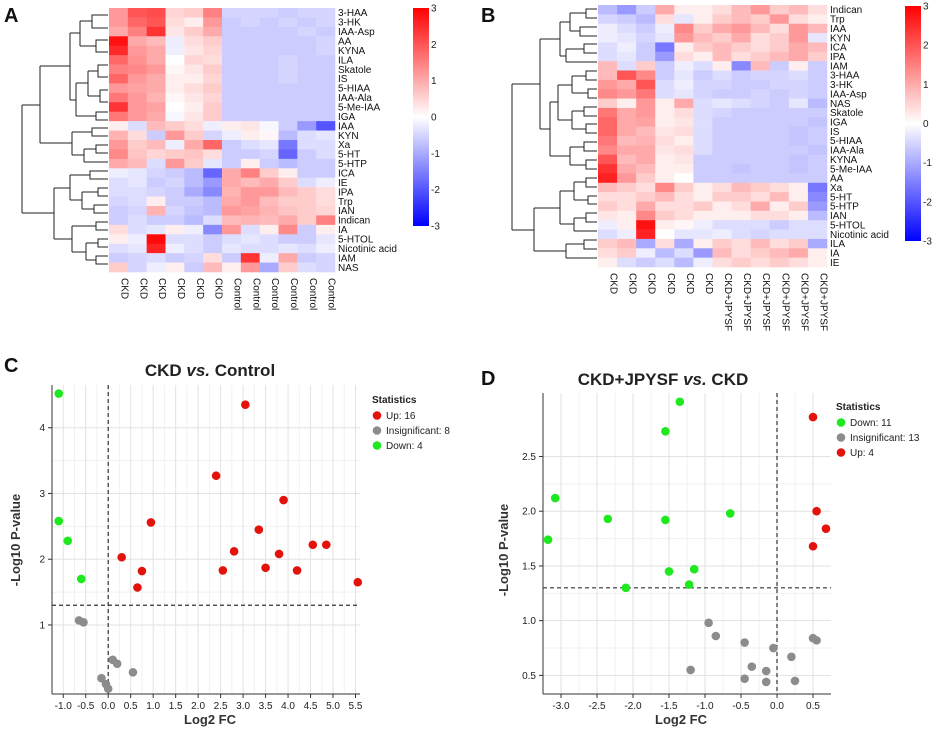  I want to click on legend-label: Insignificant: 8, so click(418, 431).